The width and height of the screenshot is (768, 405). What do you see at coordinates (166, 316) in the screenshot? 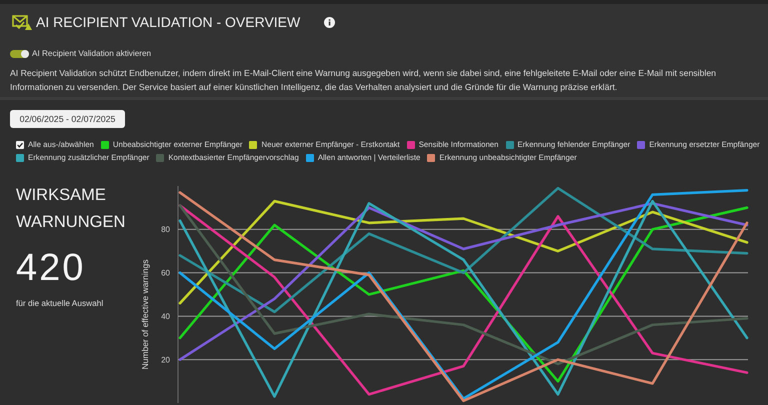
I see `y-tick-label: 40` at bounding box center [166, 316].